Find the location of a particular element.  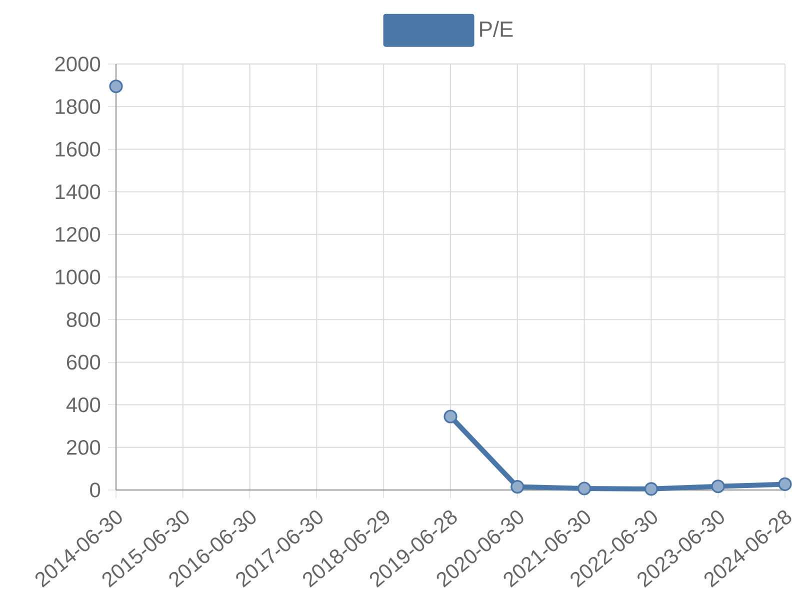

y-tick-label: 2000 is located at coordinates (77, 64).